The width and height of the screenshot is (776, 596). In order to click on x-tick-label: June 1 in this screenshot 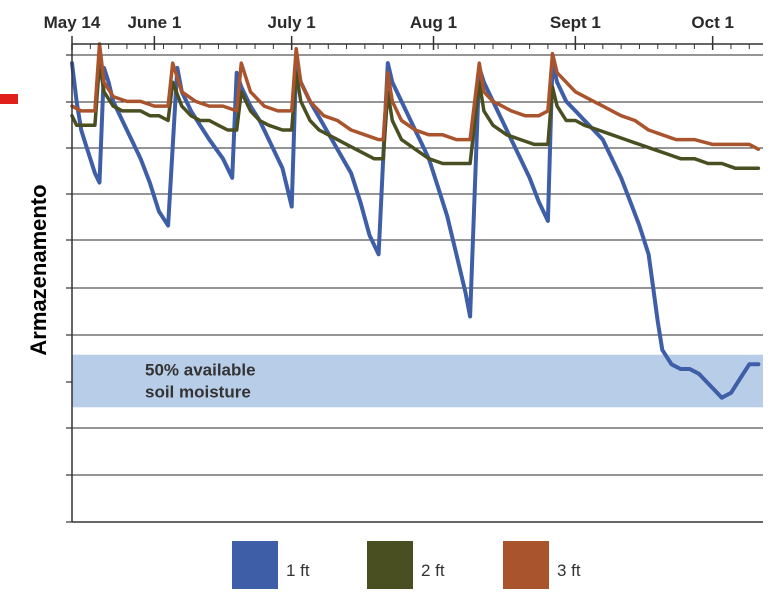, I will do `click(154, 22)`.